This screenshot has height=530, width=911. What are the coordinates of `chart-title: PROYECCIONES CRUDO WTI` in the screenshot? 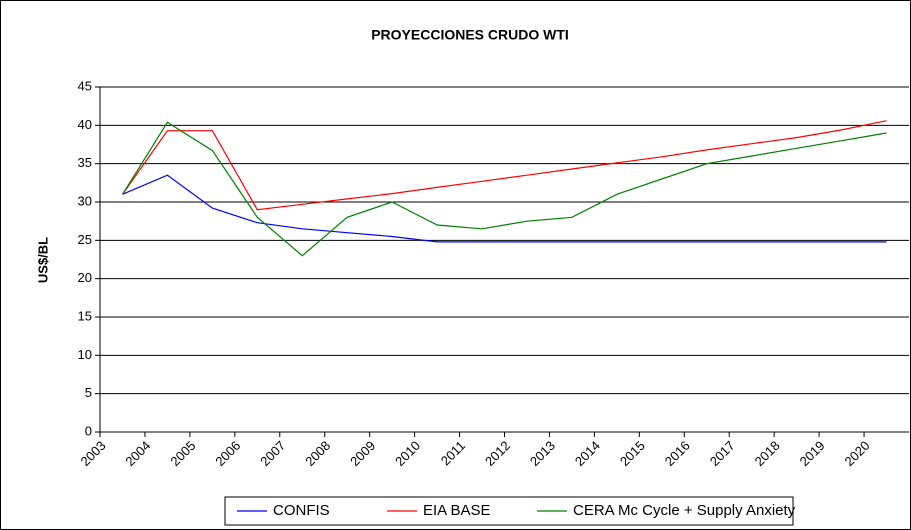 It's located at (470, 35).